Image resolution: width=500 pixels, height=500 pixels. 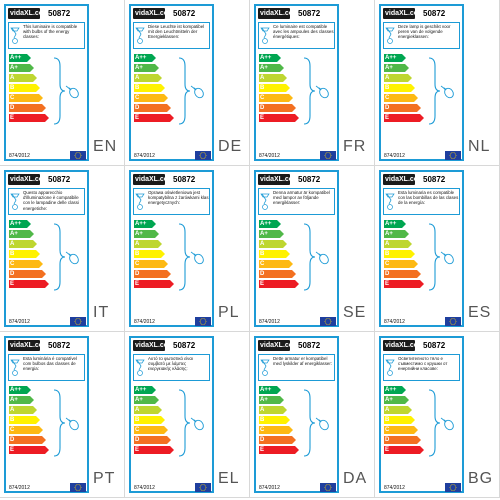 I want to click on language-code: NL, so click(x=479, y=146).